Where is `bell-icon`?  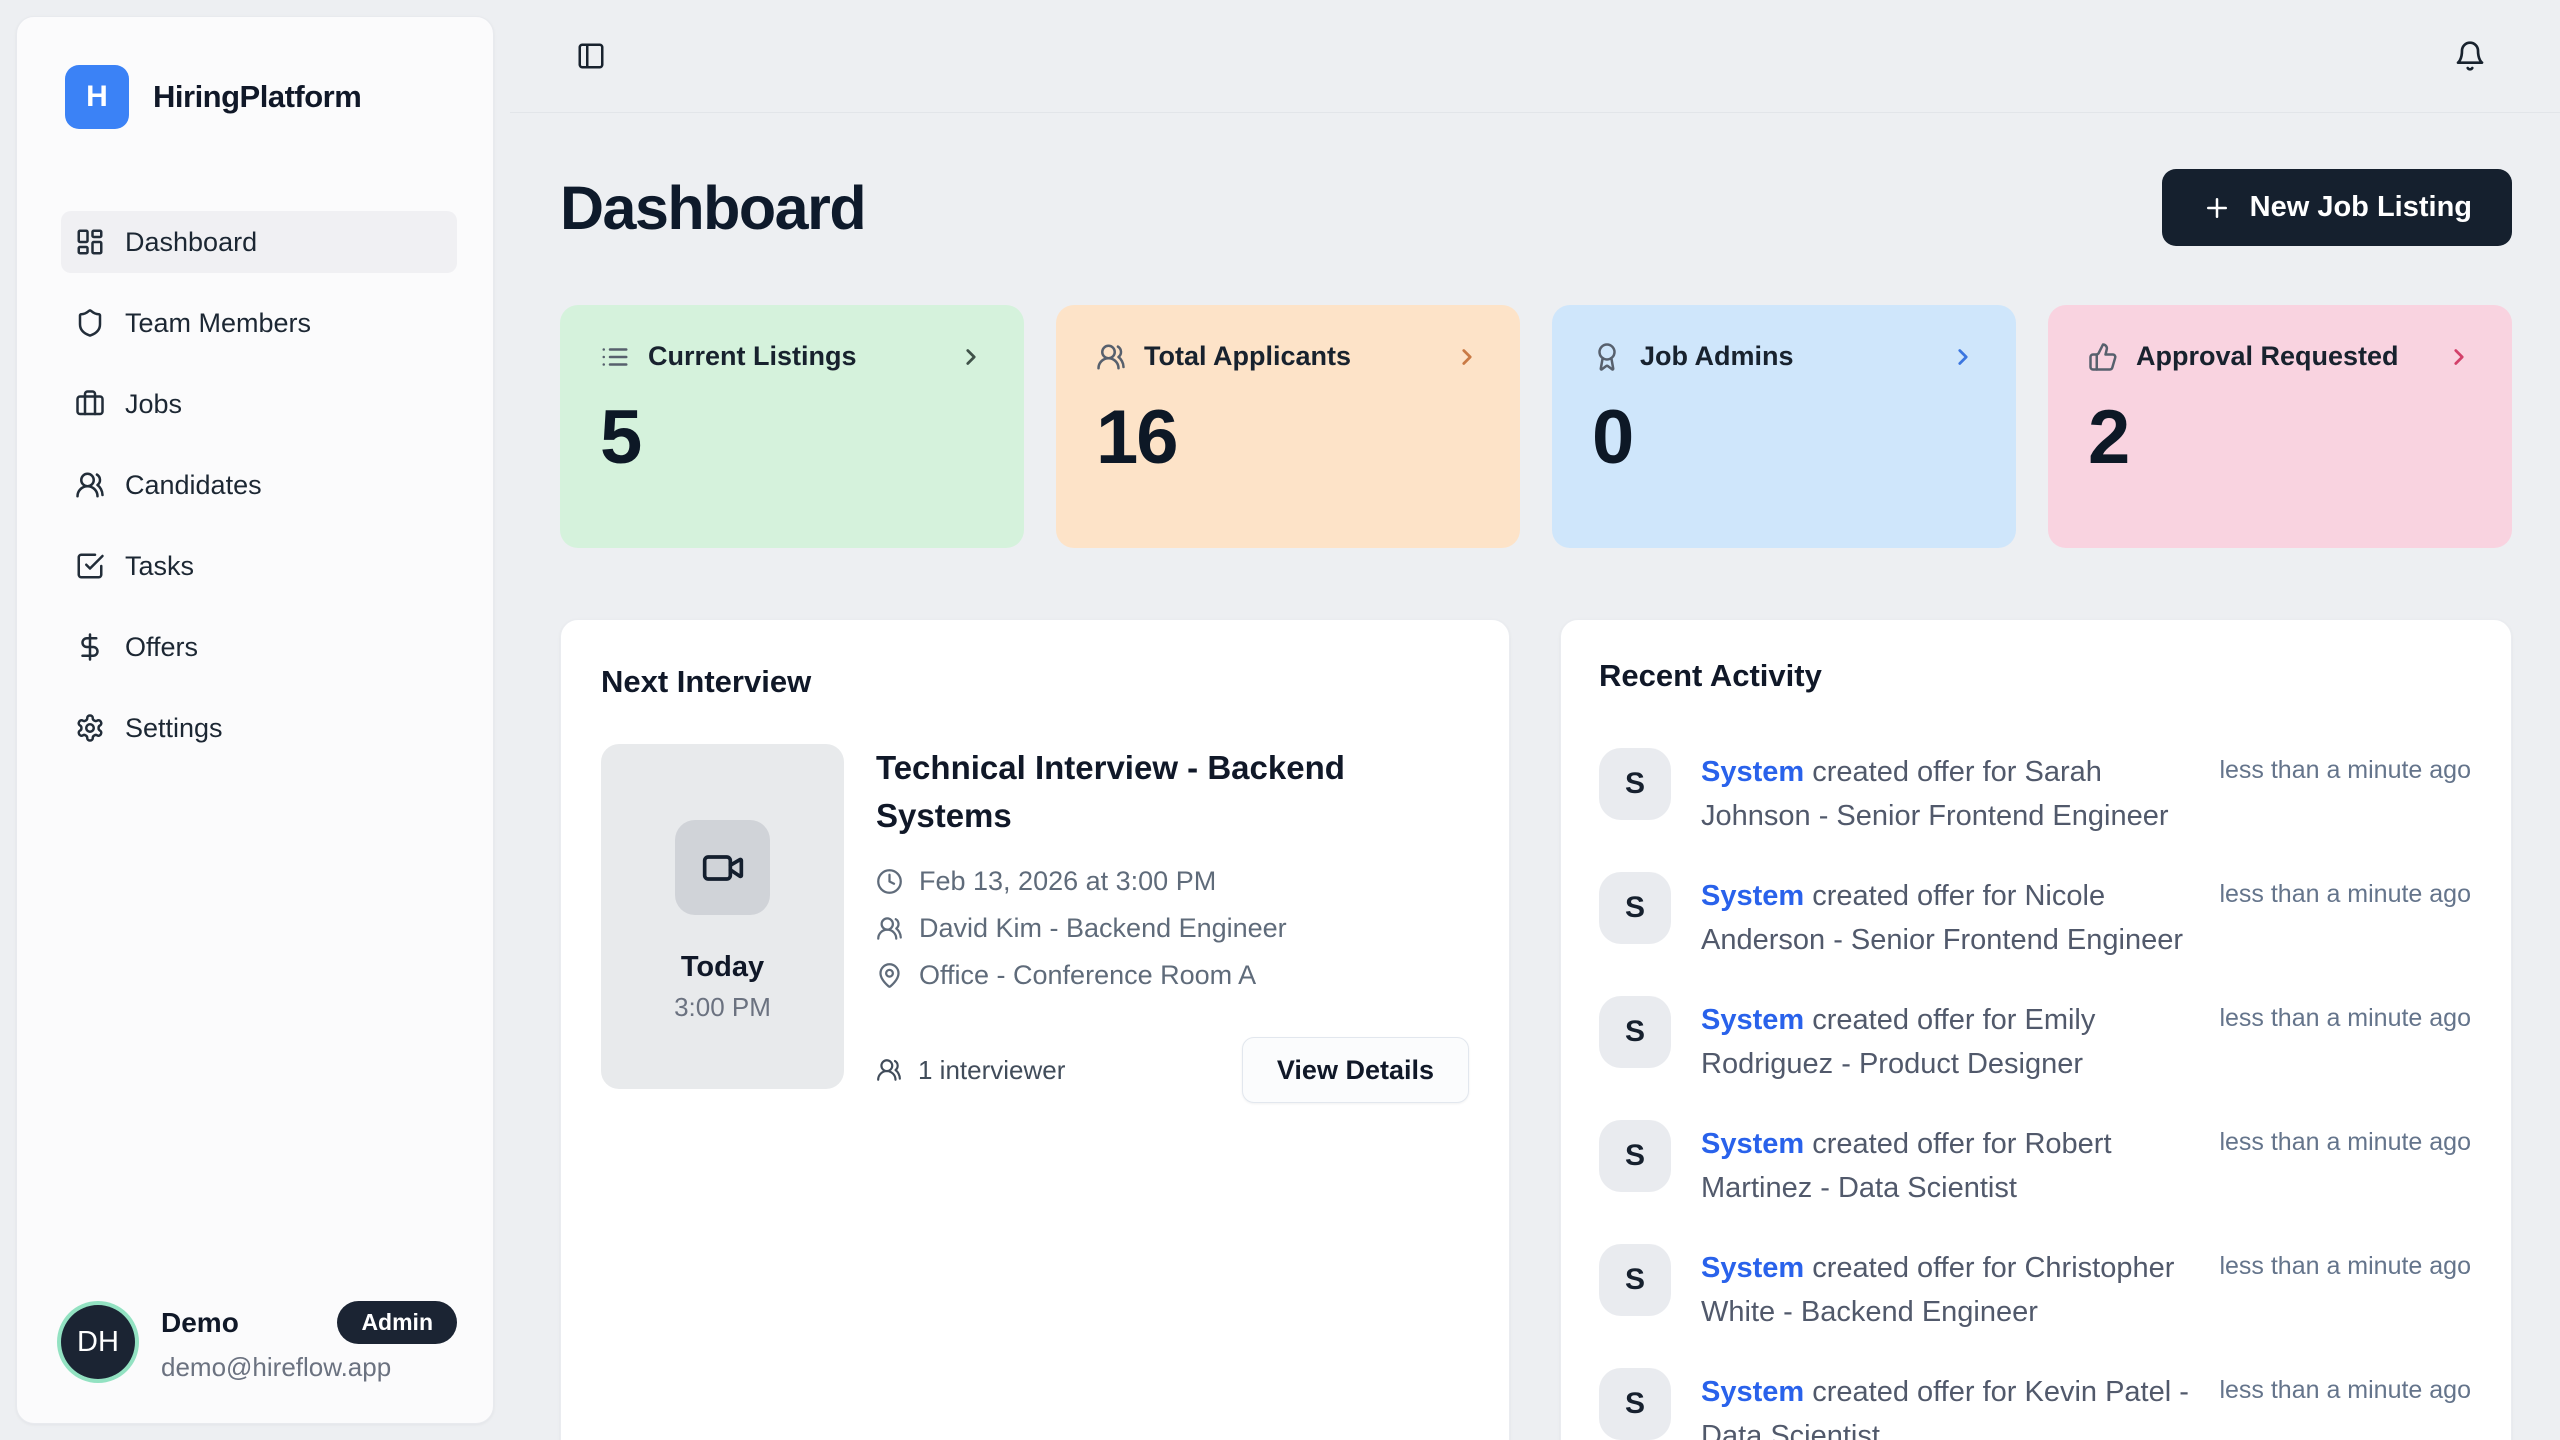 bell-icon is located at coordinates (2470, 56).